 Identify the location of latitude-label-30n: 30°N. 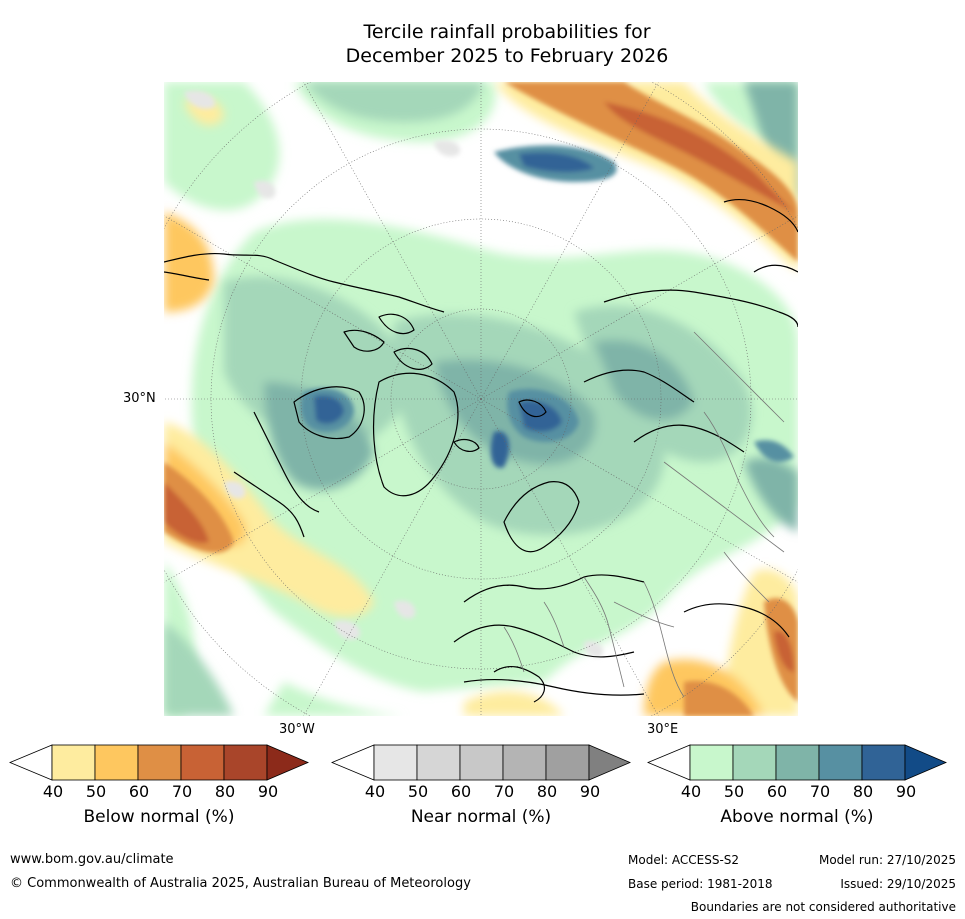
(139, 398).